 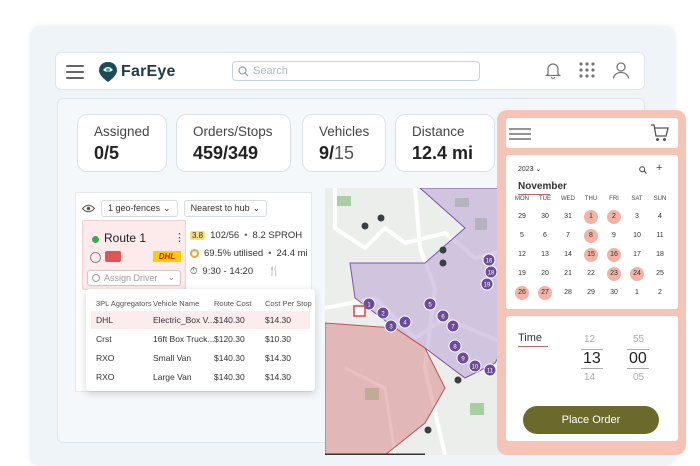 What do you see at coordinates (122, 143) in the screenshot?
I see `stat-card-assigned: Assigned 0/5` at bounding box center [122, 143].